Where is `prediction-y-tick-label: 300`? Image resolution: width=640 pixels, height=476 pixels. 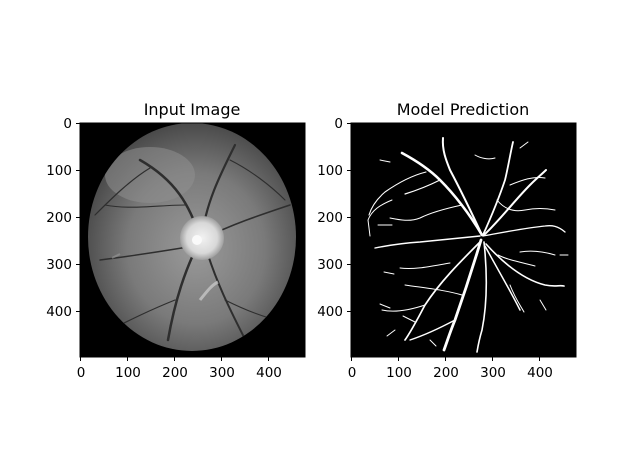
prediction-y-tick-label: 300 is located at coordinates (330, 265).